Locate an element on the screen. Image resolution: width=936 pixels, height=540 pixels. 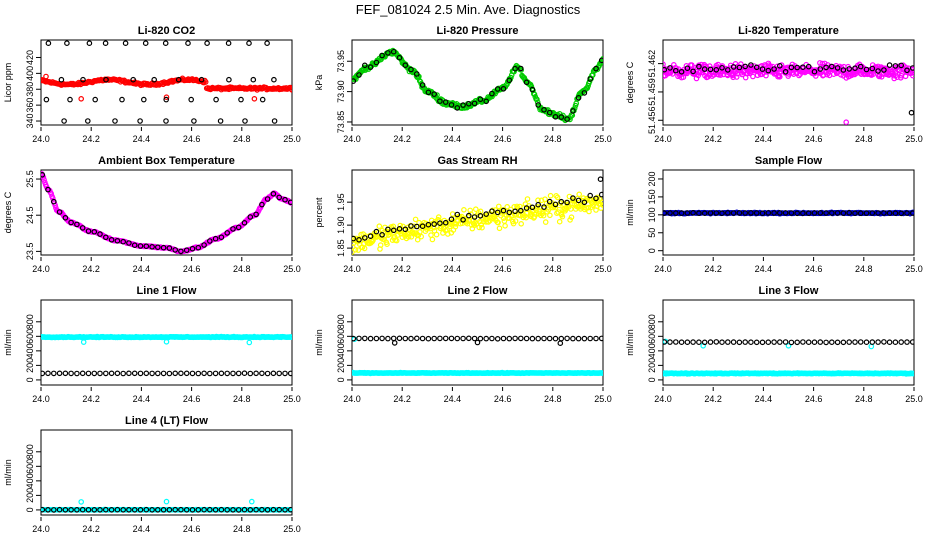
y-tick-label: 420 is located at coordinates (30, 57).